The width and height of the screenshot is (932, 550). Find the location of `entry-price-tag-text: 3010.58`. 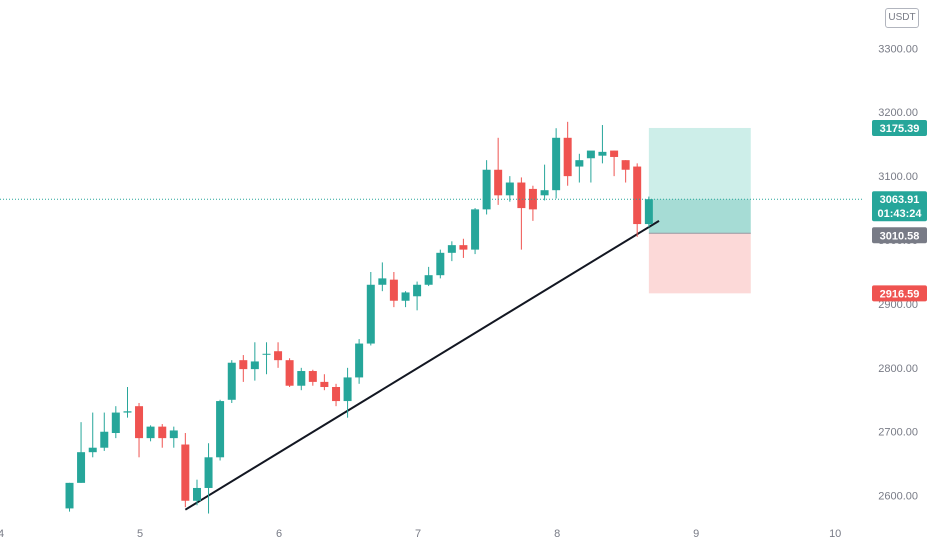

entry-price-tag-text: 3010.58 is located at coordinates (900, 236).